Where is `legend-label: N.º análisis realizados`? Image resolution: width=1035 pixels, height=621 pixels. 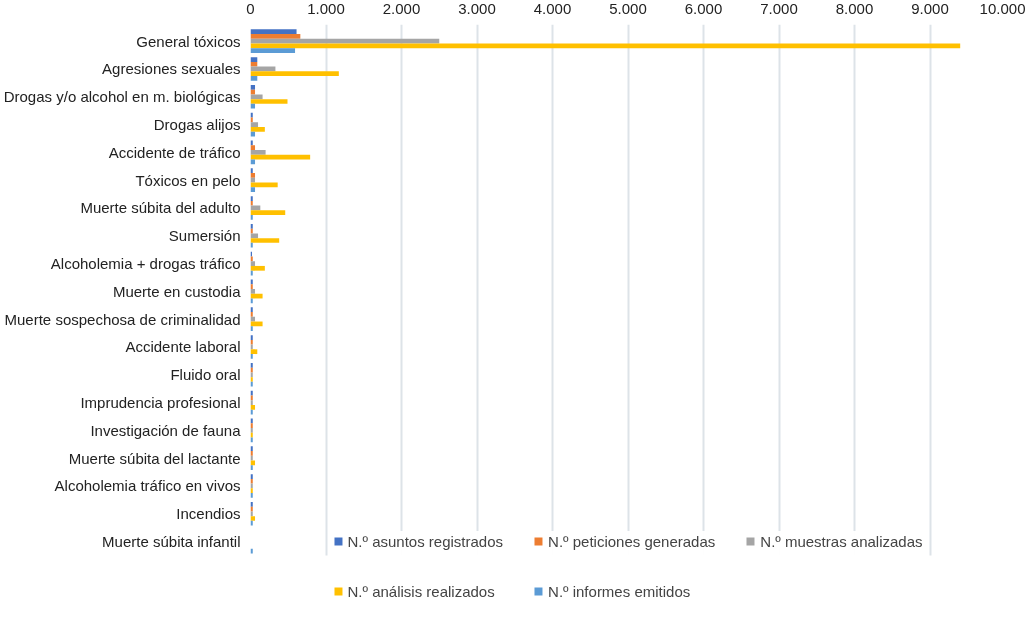
legend-label: N.º análisis realizados is located at coordinates (421, 591).